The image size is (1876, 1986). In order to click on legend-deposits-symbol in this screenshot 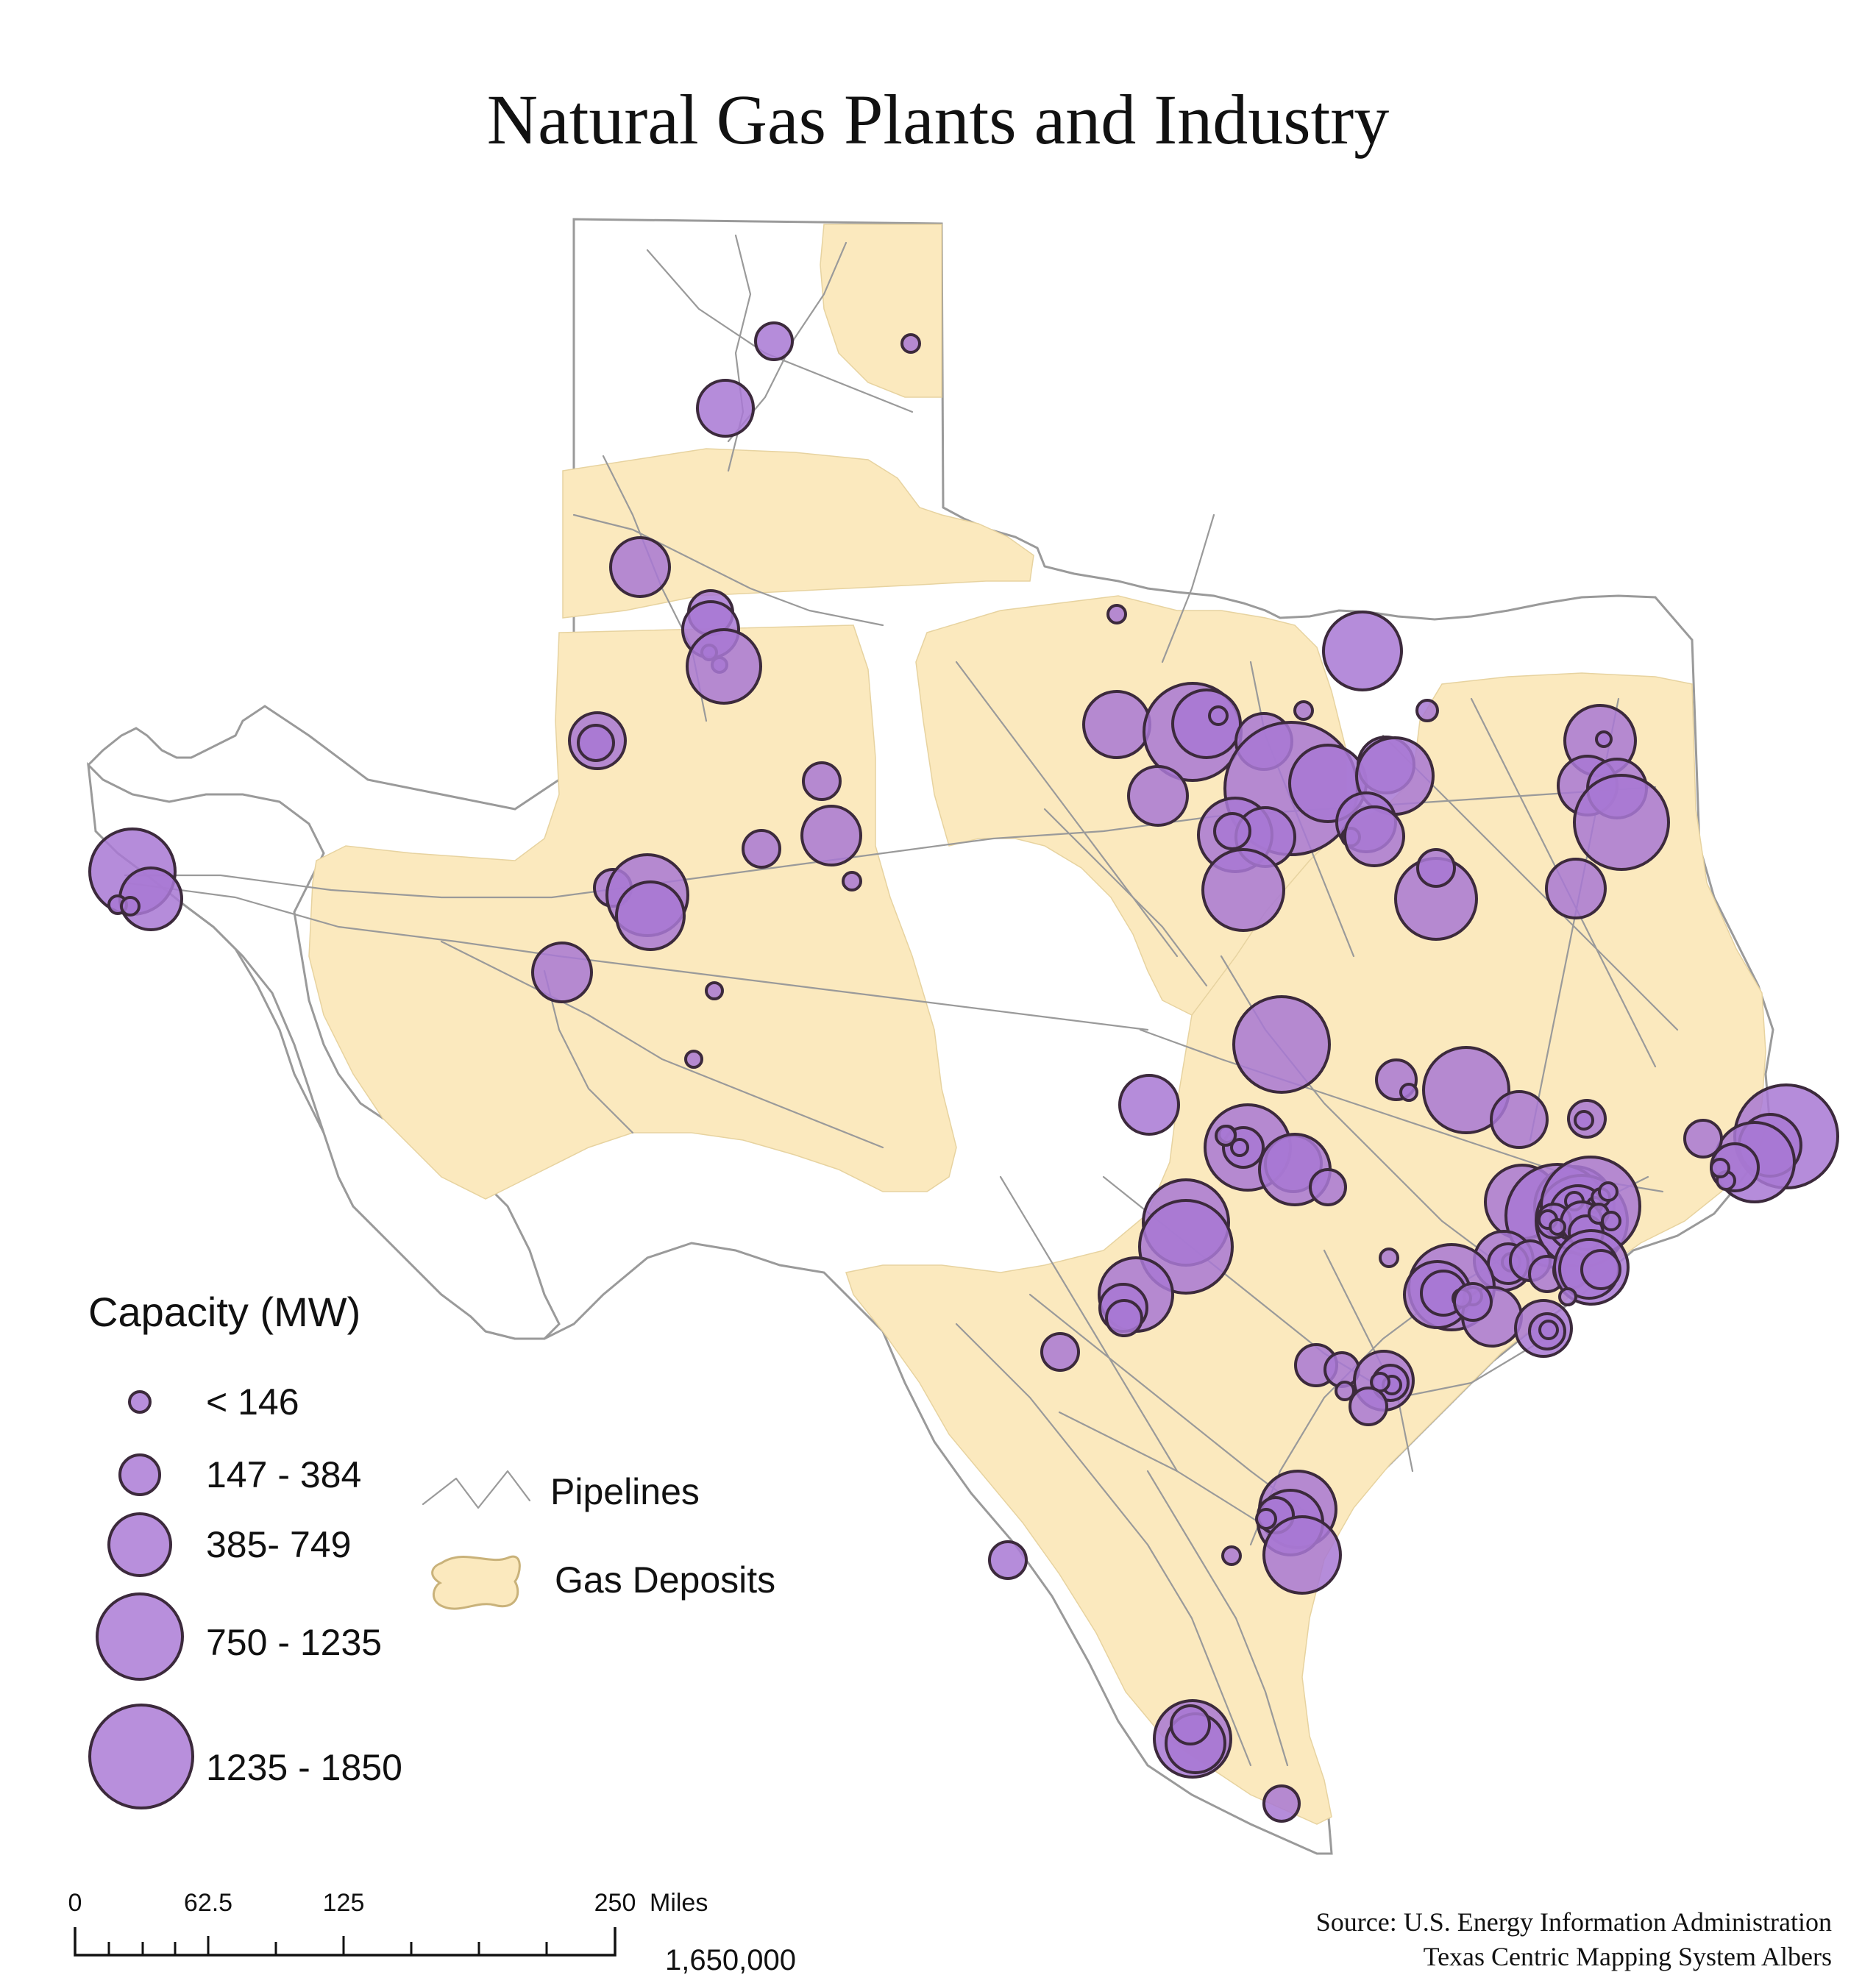, I will do `click(476, 1582)`.